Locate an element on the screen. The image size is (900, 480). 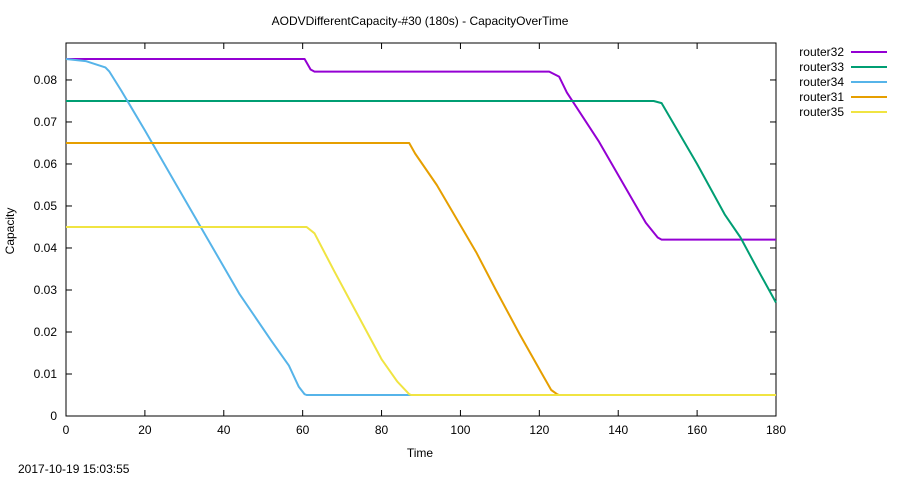
y-tick-label: 0.06 is located at coordinates (46, 164).